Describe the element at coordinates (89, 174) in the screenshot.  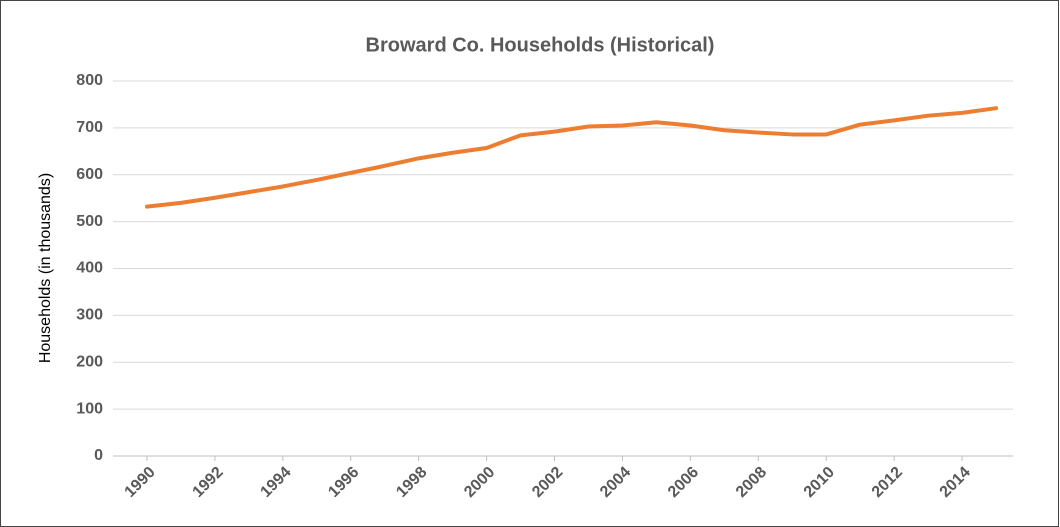
I see `y-tick-label: 600` at that location.